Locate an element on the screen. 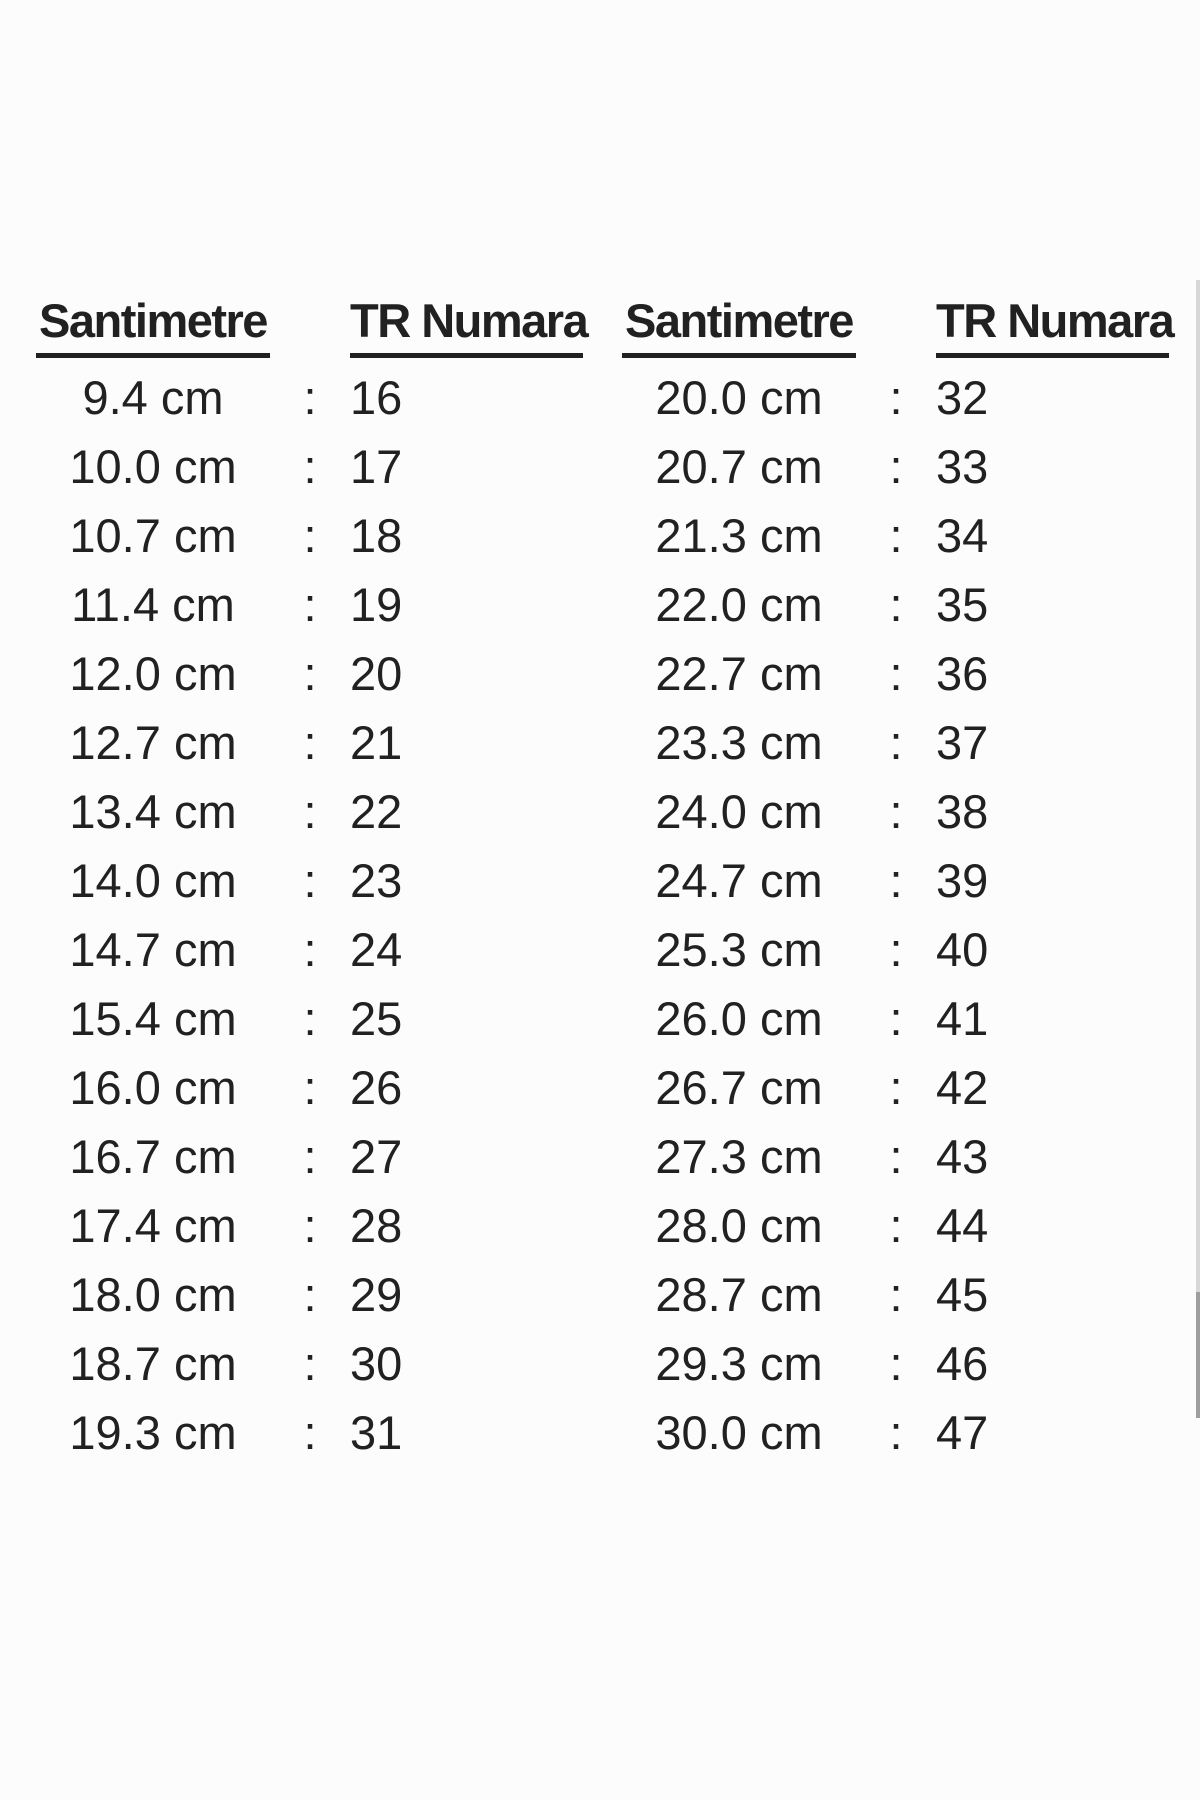  table-row: 20.0 cm : 32 is located at coordinates (895, 397).